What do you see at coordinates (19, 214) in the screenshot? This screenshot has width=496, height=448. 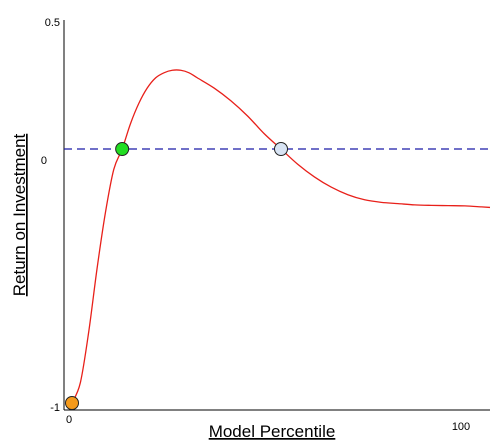 I see `y-axis-title: Return on Investment` at bounding box center [19, 214].